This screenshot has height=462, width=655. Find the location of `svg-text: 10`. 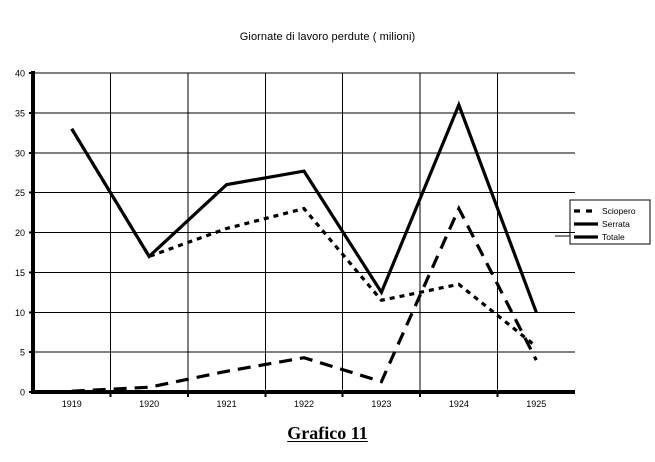

svg-text: 10 is located at coordinates (20, 313).